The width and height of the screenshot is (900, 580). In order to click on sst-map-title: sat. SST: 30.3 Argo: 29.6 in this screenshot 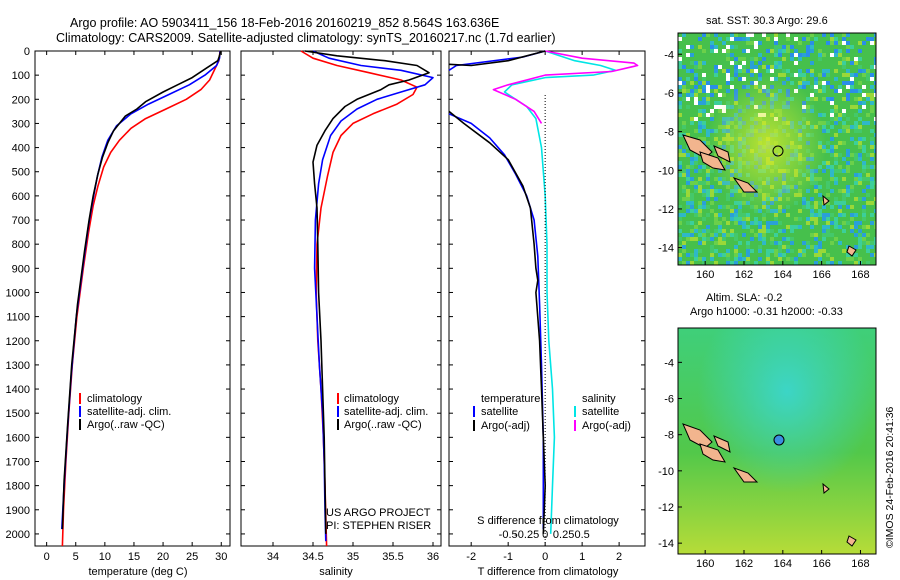, I will do `click(767, 21)`.